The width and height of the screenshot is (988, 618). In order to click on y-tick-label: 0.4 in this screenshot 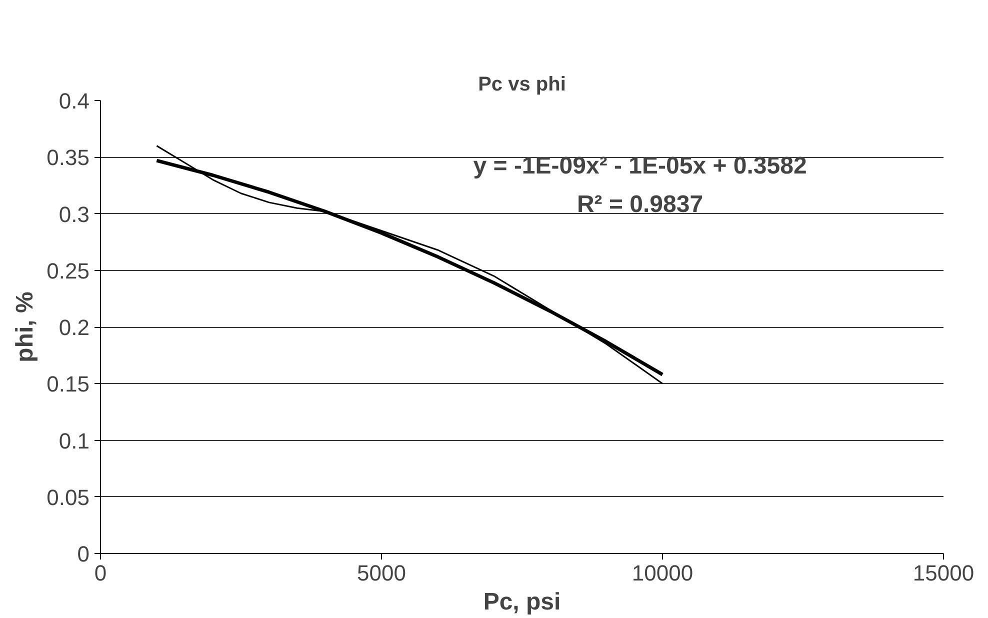, I will do `click(74, 101)`.